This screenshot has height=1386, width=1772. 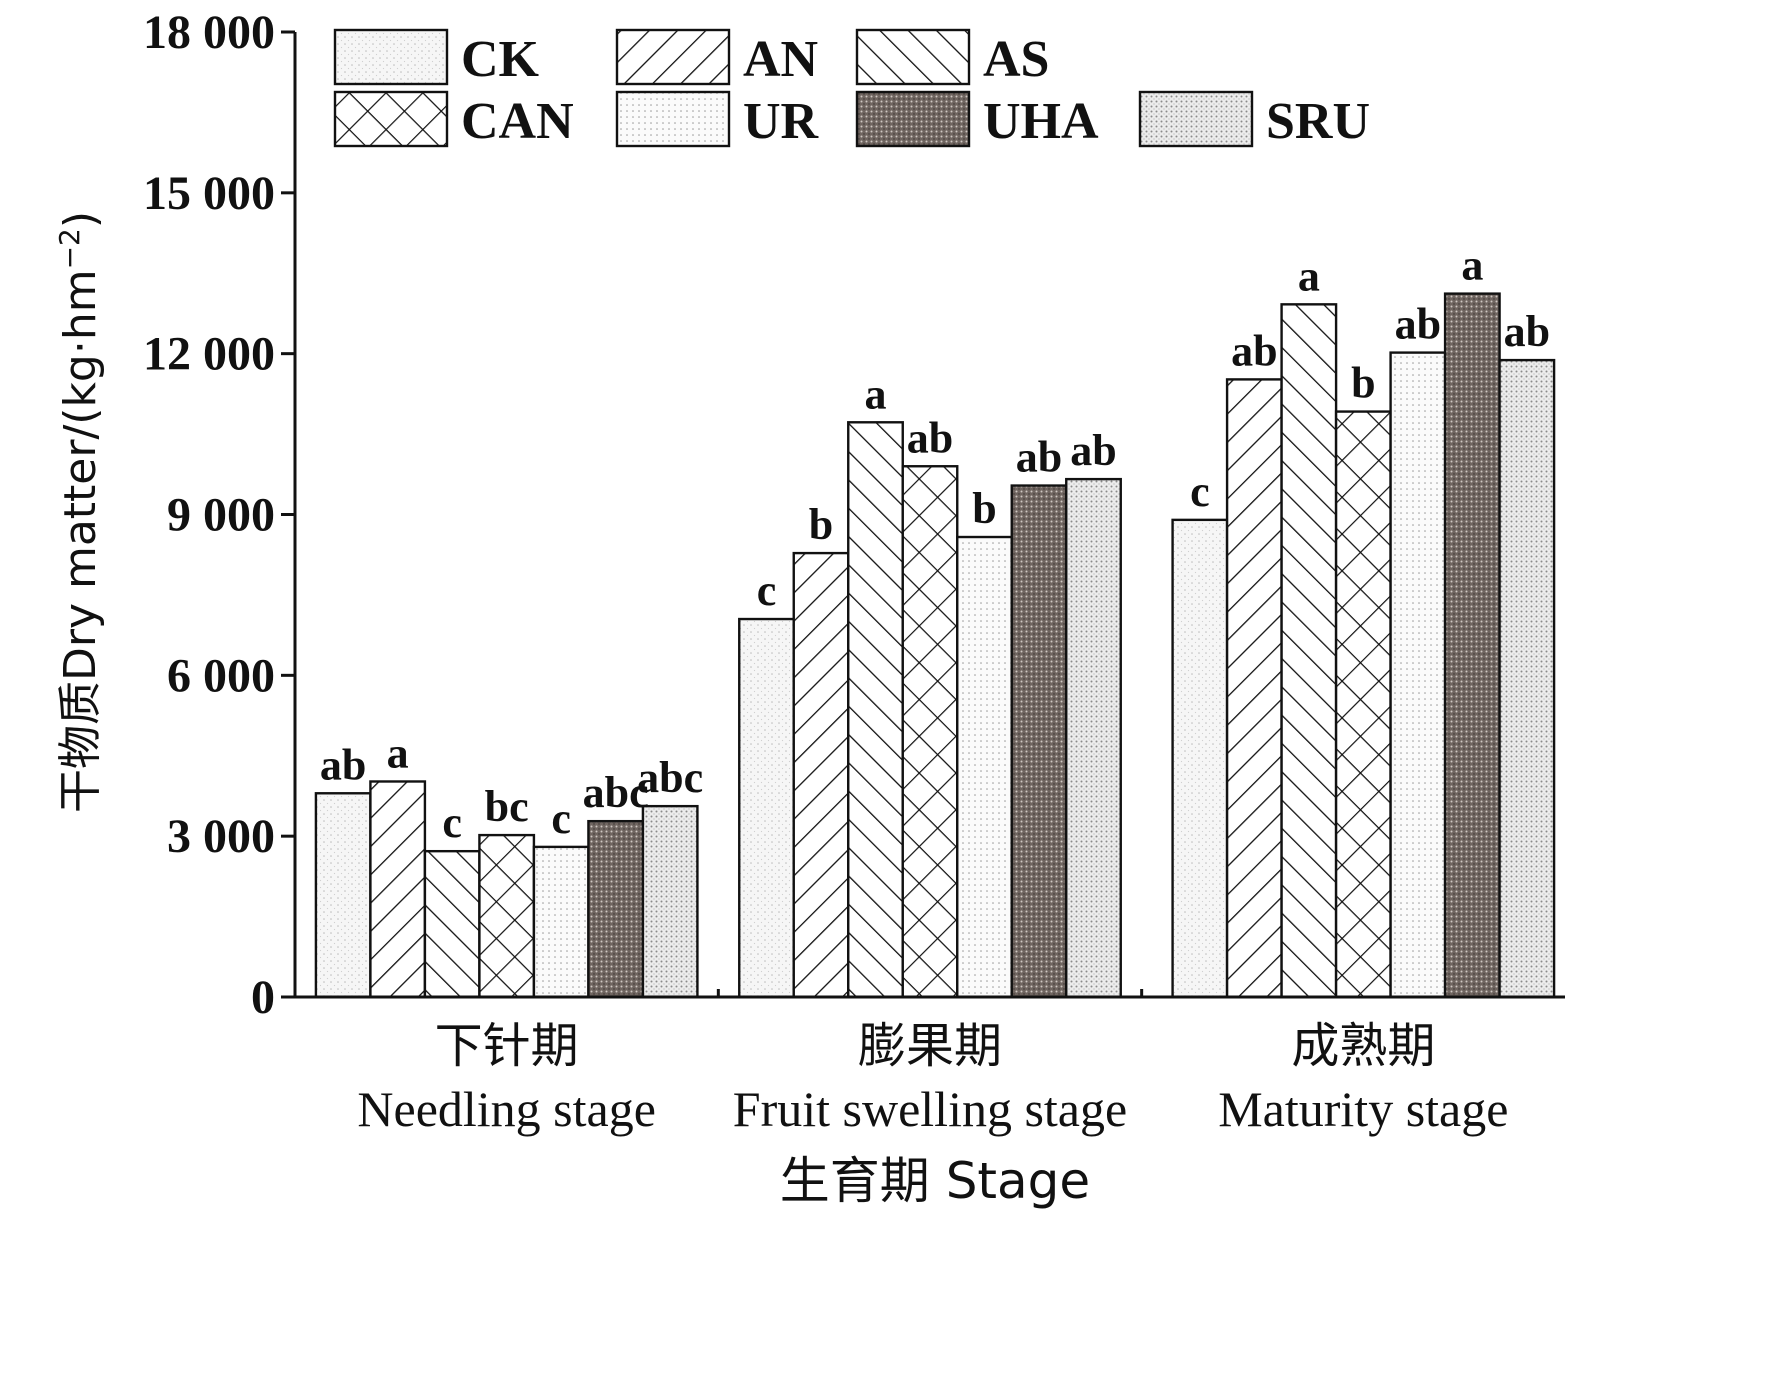 What do you see at coordinates (780, 59) in the screenshot?
I see `legend-label: AN` at bounding box center [780, 59].